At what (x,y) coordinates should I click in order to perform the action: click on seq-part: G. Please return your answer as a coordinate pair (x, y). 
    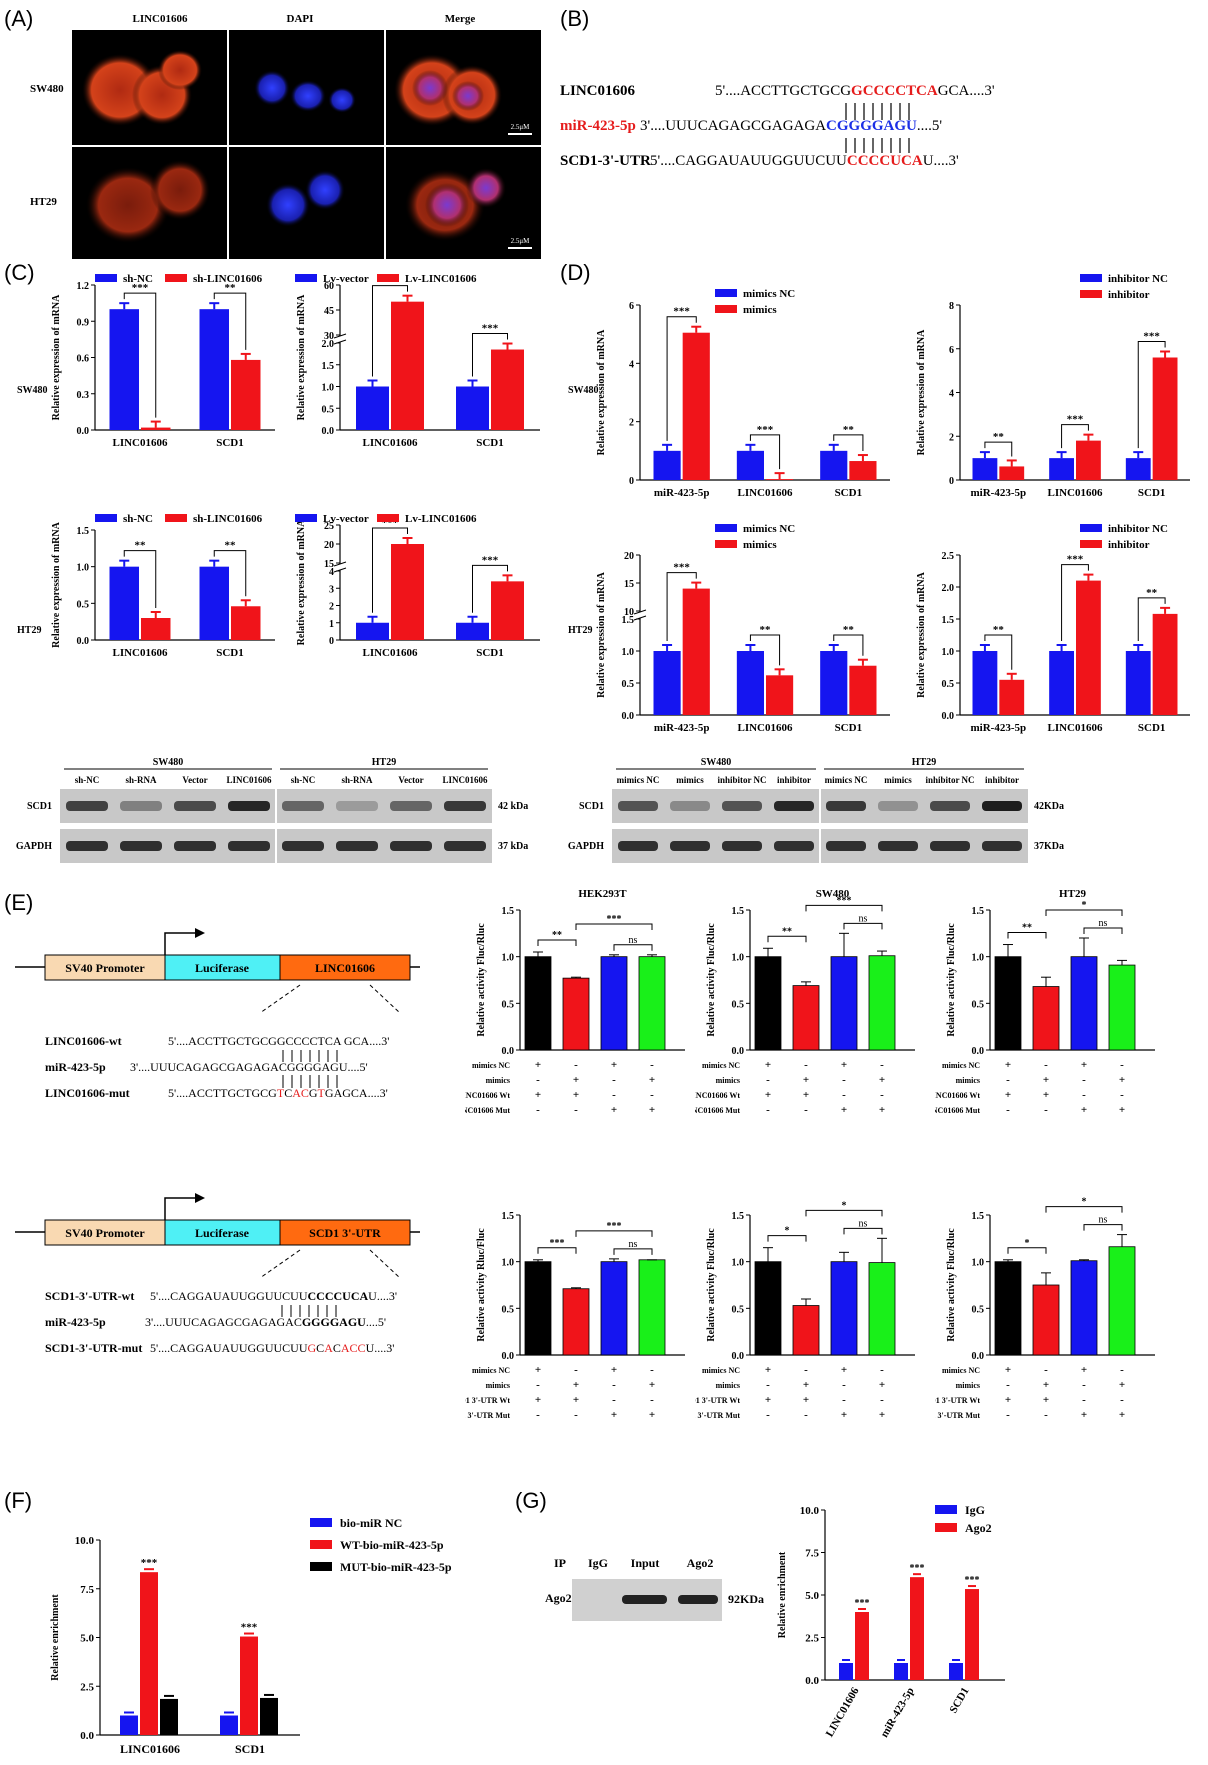
    Looking at the image, I should click on (312, 1348).